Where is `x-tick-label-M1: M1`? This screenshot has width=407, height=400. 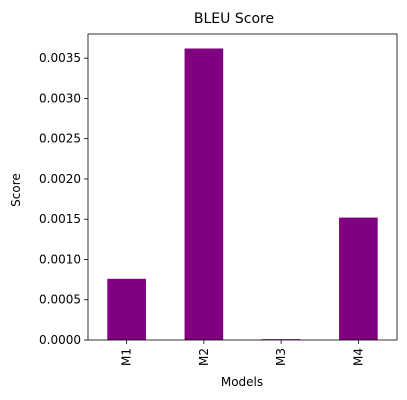
x-tick-label-M1: M1 is located at coordinates (127, 357).